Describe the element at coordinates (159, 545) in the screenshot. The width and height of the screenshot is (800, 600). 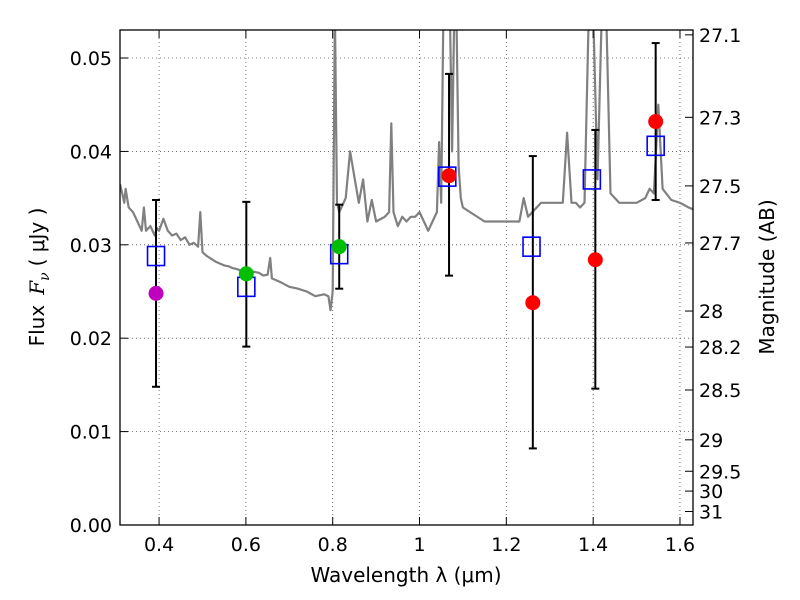
I see `x-tick-label: 0.4` at that location.